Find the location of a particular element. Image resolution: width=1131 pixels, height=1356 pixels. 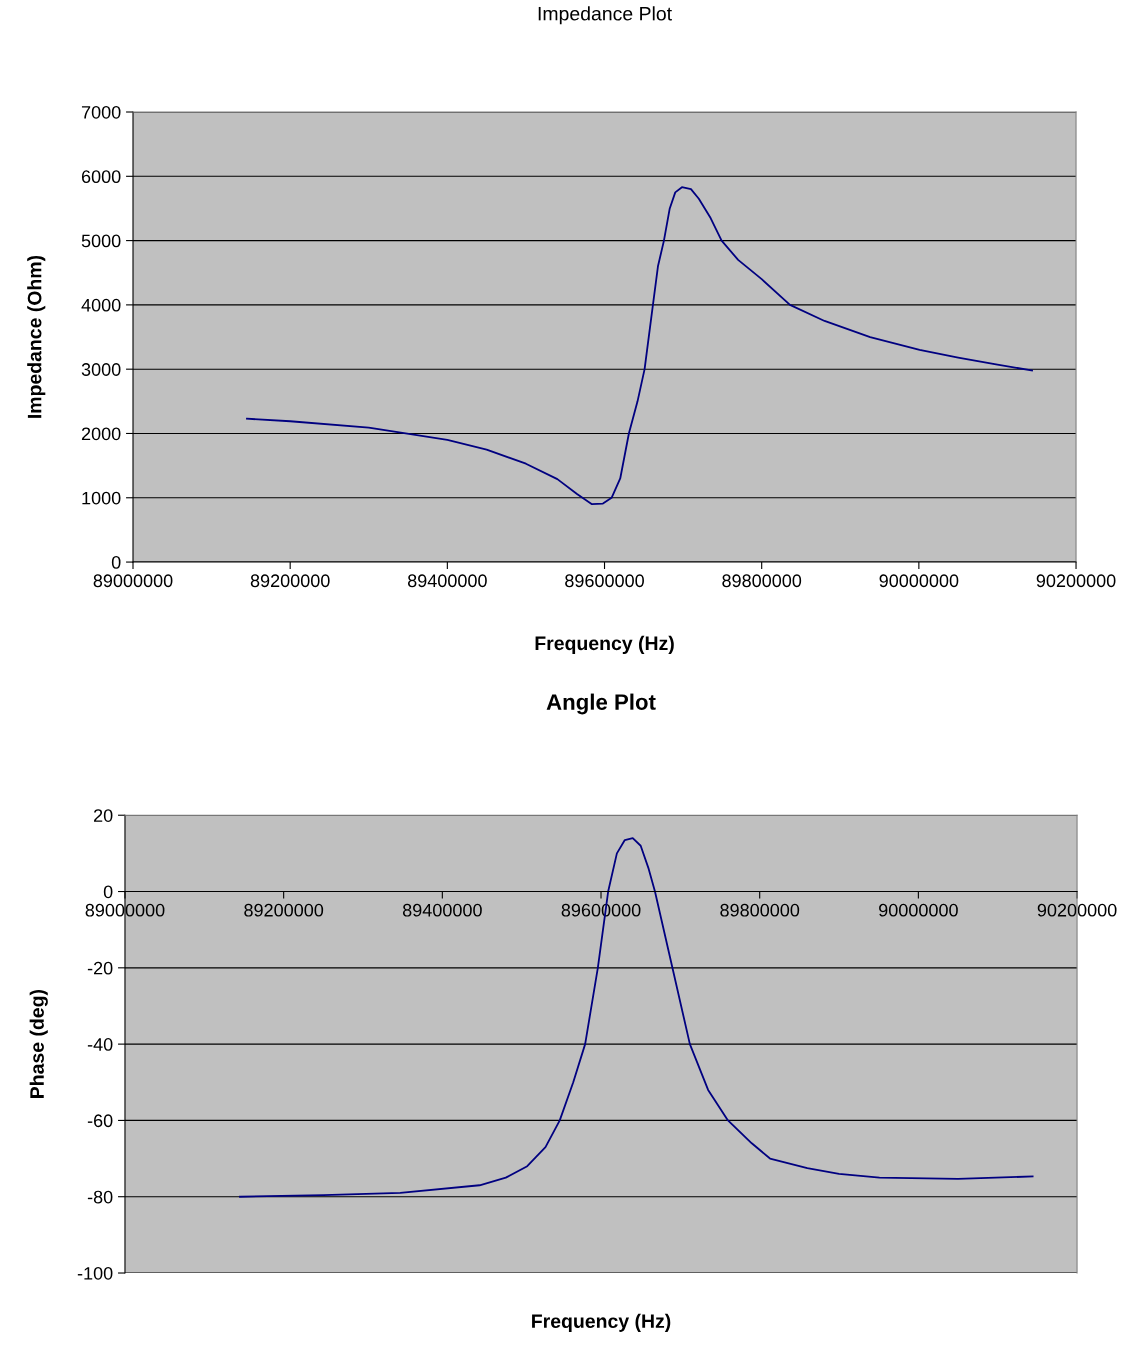

y-tick-label: -100 is located at coordinates (95, 1273).